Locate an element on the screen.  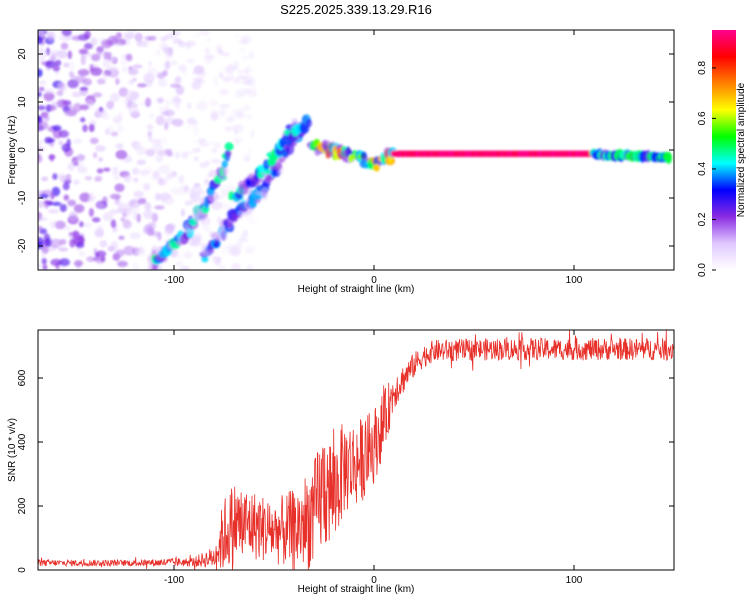
snr-x-axis-label: Height of straight line (km) is located at coordinates (356, 589).